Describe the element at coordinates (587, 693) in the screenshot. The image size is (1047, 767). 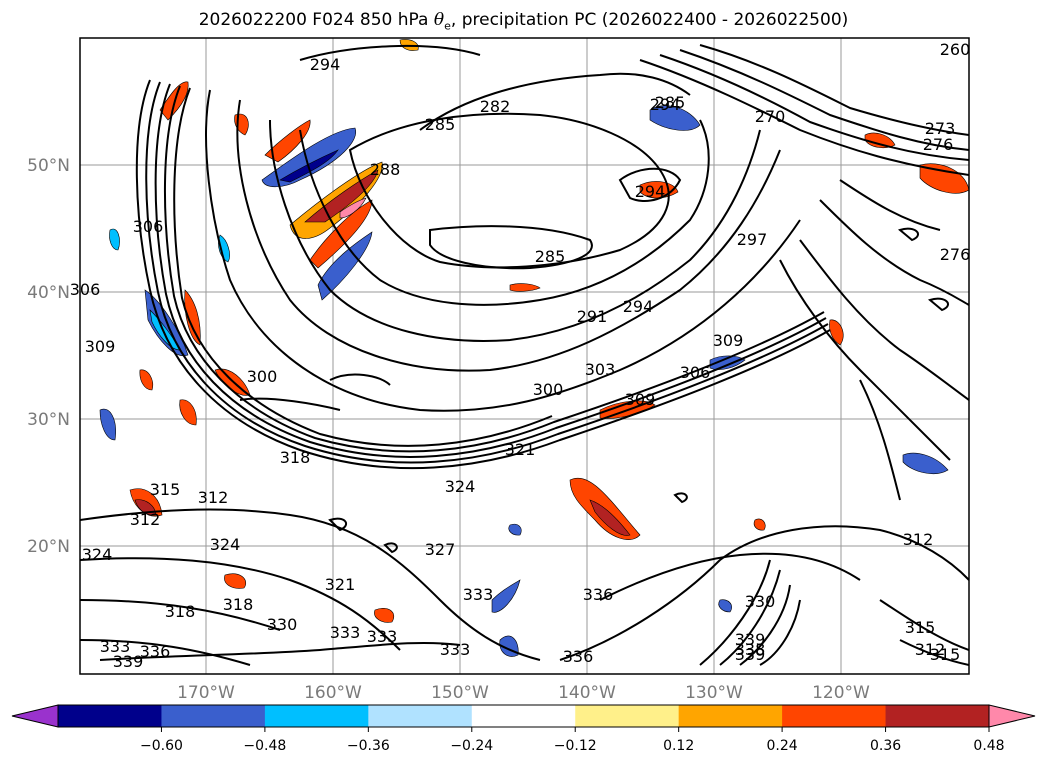
I see `lon-label-140w: 140°W` at that location.